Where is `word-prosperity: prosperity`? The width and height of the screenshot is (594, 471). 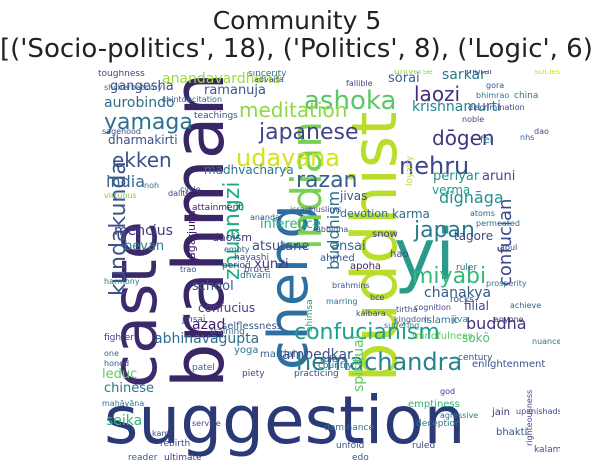 word-prosperity: prosperity is located at coordinates (506, 283).